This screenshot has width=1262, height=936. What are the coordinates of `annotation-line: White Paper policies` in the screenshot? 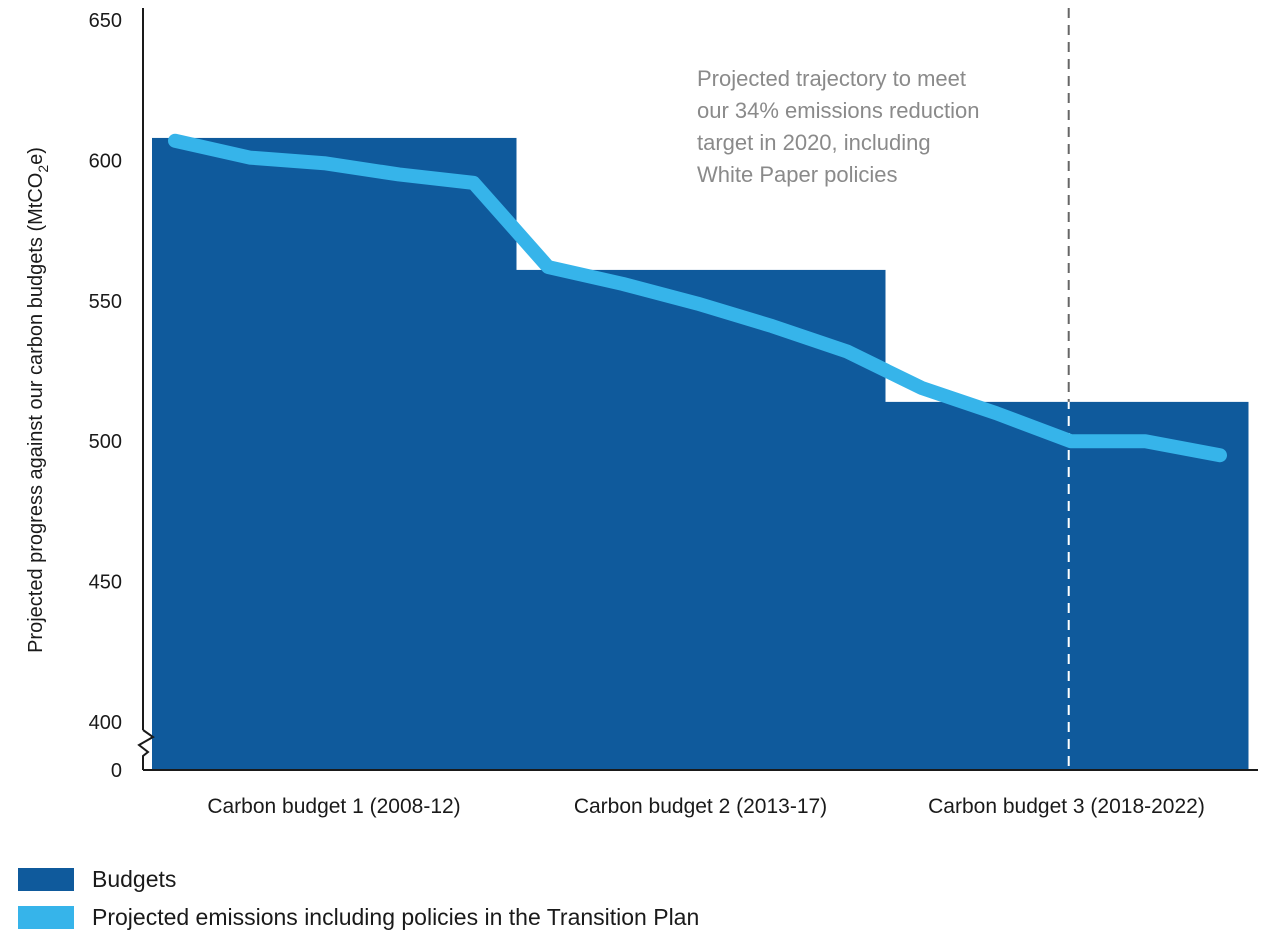 It's located at (797, 174).